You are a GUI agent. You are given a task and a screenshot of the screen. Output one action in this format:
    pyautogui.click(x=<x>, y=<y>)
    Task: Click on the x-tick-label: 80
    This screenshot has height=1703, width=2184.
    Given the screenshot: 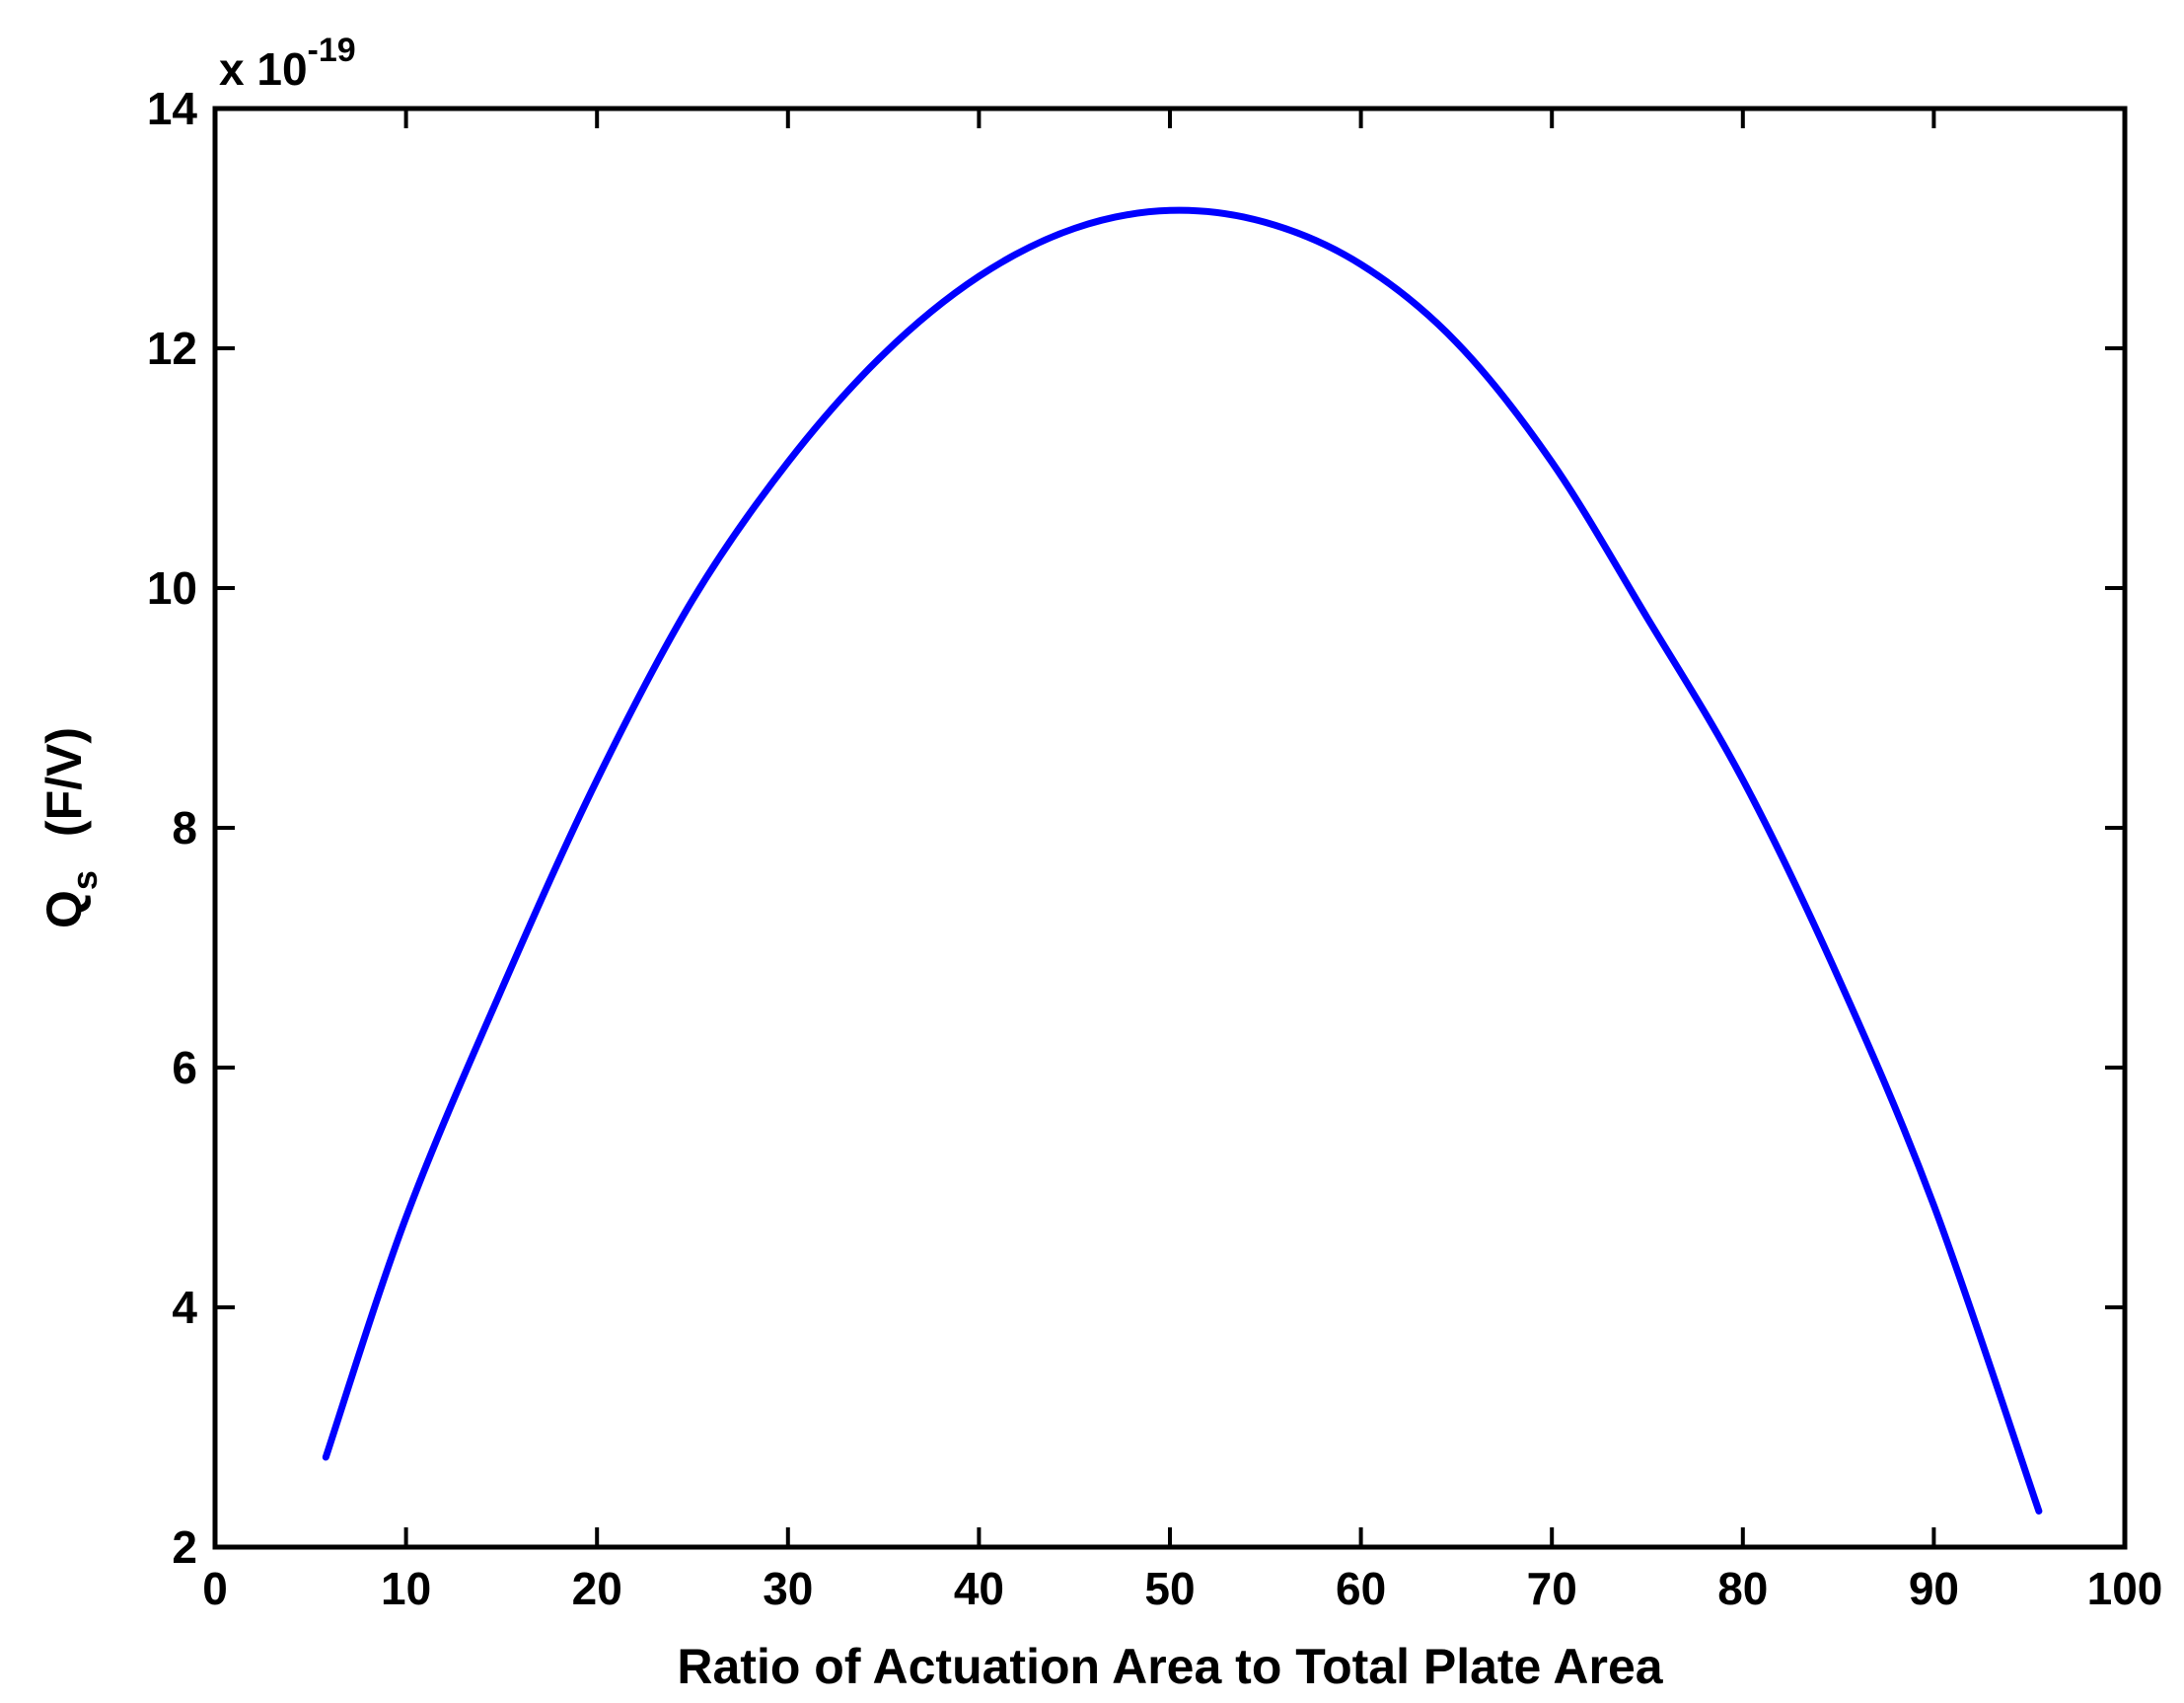 What is the action you would take?
    pyautogui.click(x=1742, y=1588)
    